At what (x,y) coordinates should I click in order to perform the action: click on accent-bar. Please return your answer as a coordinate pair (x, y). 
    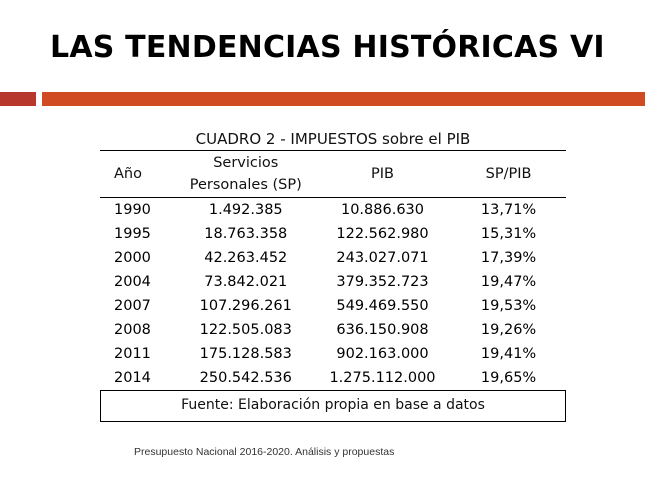
    Looking at the image, I should click on (343, 99).